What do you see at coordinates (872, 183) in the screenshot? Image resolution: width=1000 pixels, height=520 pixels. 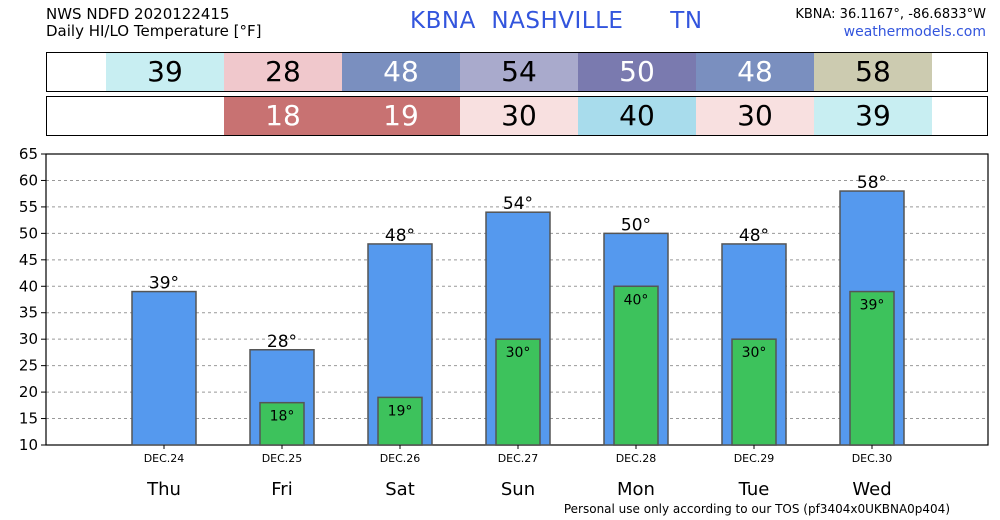 I see `hi-bar-label: 58°` at bounding box center [872, 183].